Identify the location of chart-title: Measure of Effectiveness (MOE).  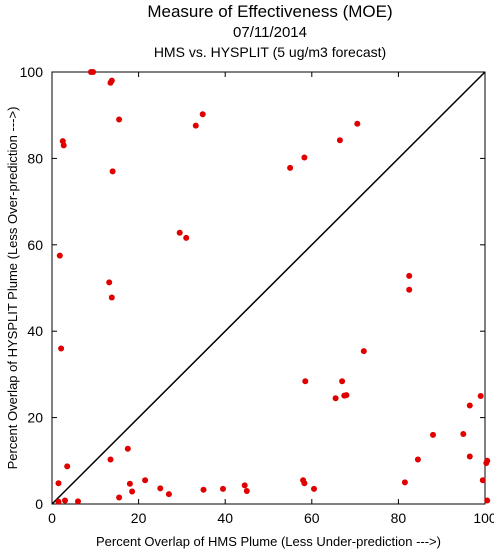
(270, 11).